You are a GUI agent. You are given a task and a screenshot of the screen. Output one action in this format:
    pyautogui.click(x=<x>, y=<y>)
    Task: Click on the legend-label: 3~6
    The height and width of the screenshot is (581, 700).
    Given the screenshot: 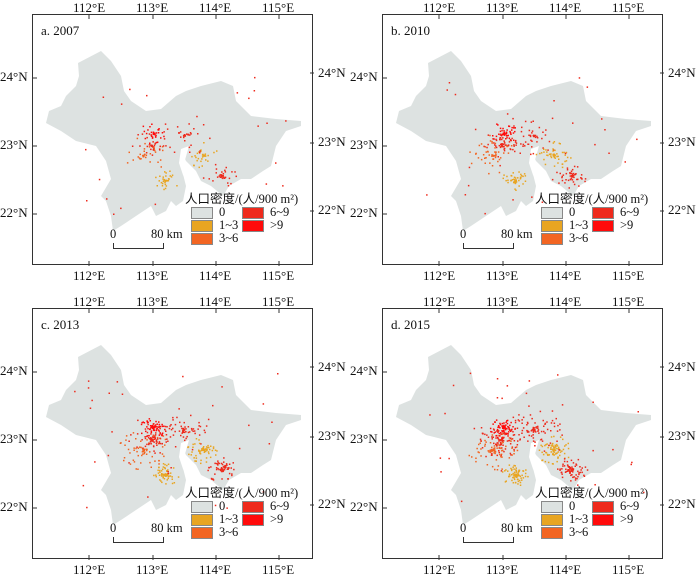 What is the action you would take?
    pyautogui.click(x=229, y=238)
    